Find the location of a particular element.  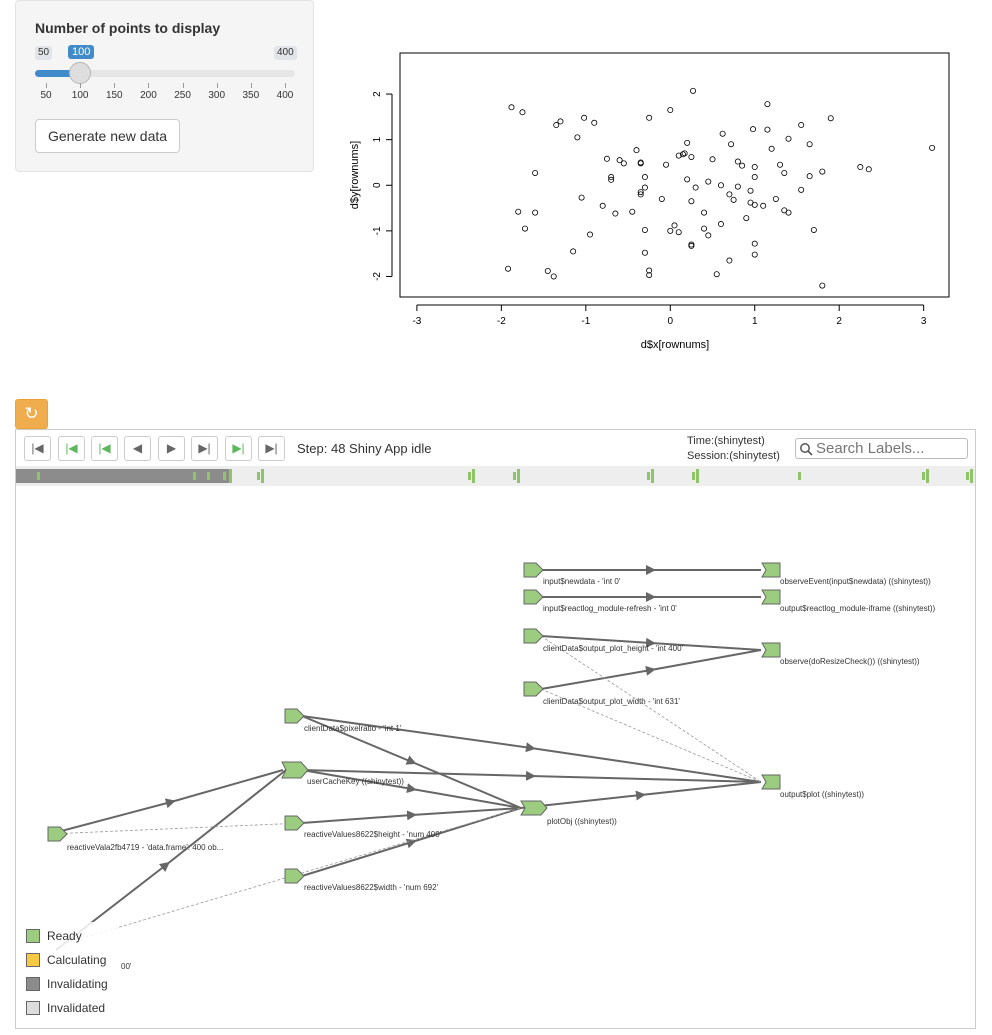

legend-label: Calculating is located at coordinates (77, 960).